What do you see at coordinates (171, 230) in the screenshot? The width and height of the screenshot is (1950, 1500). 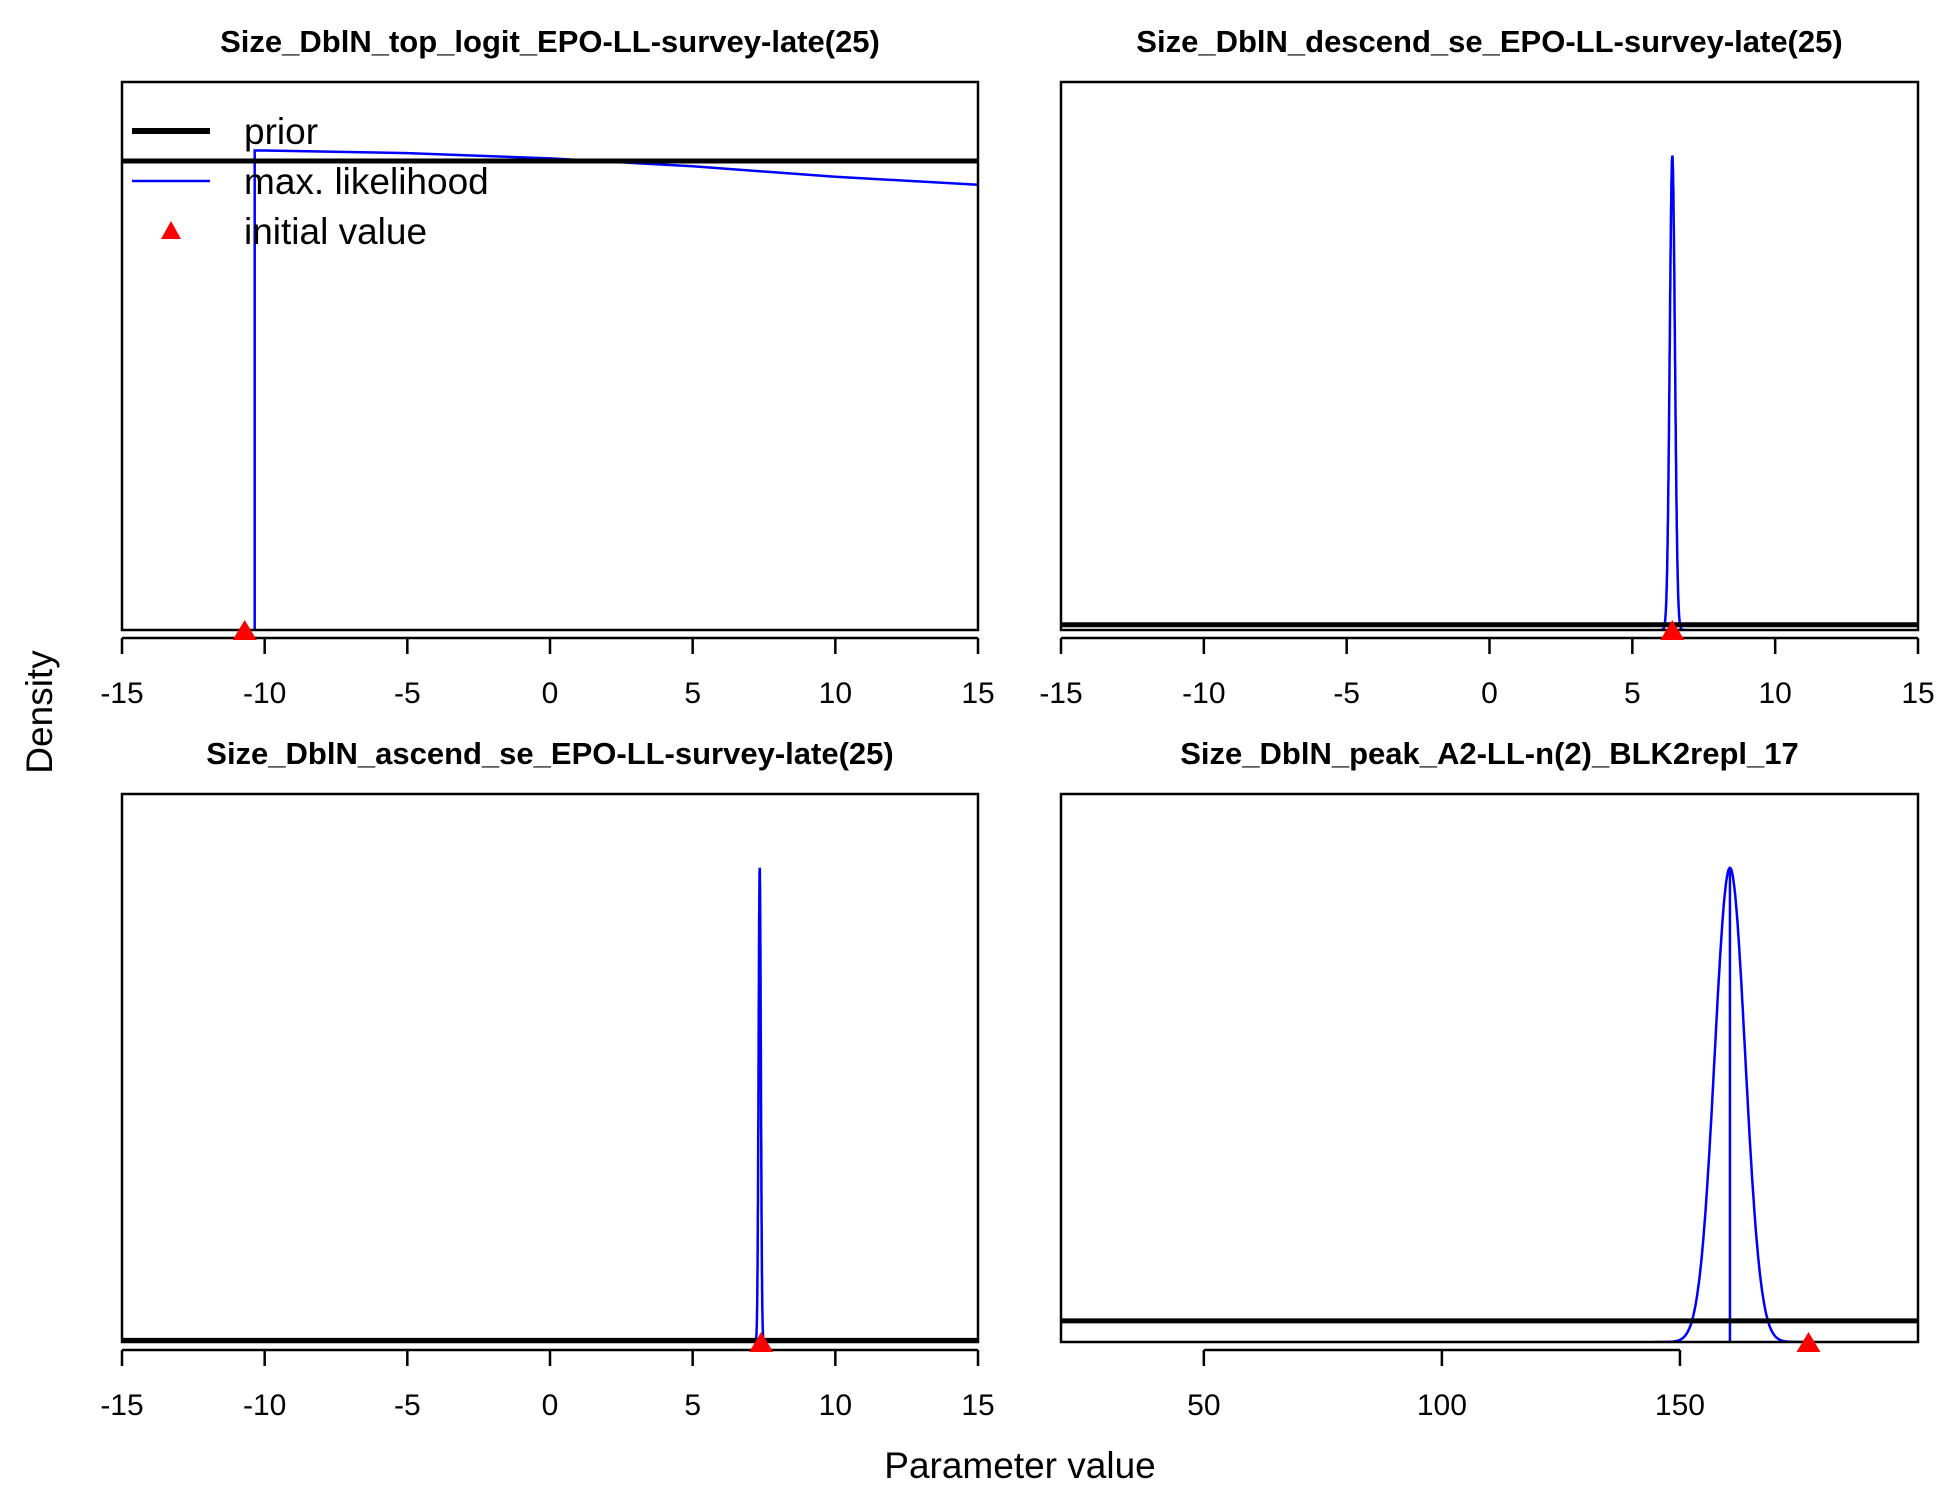 I see `legend-swatch-initial` at bounding box center [171, 230].